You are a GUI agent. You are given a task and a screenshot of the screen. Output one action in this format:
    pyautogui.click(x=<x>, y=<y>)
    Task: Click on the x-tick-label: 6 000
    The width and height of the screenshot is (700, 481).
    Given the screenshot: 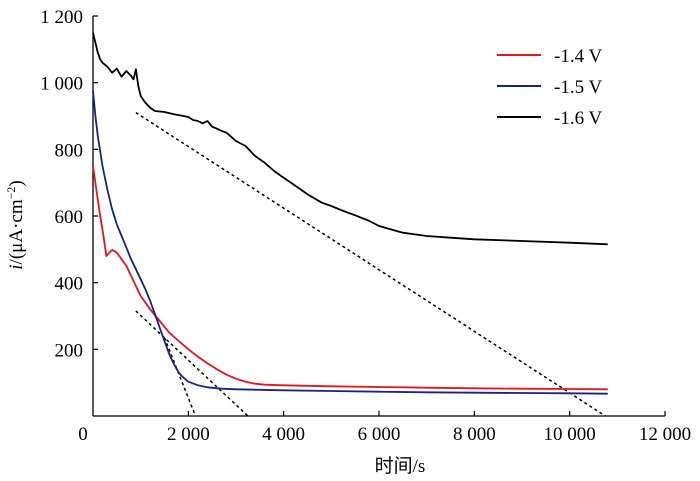 What is the action you would take?
    pyautogui.click(x=379, y=434)
    